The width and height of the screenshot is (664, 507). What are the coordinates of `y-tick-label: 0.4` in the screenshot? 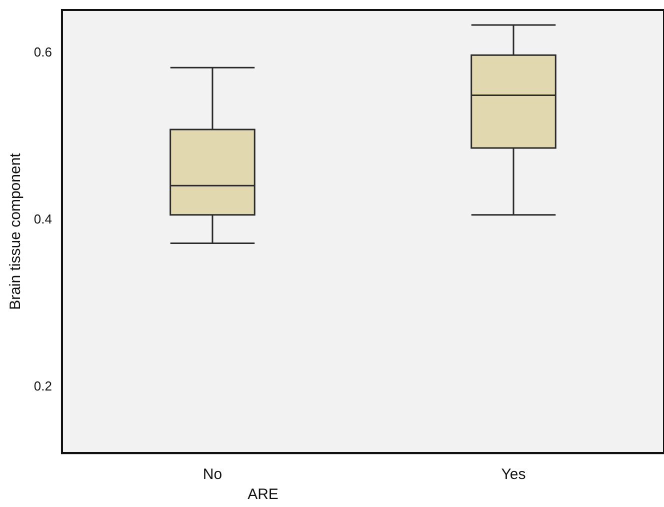 It's located at (43, 219).